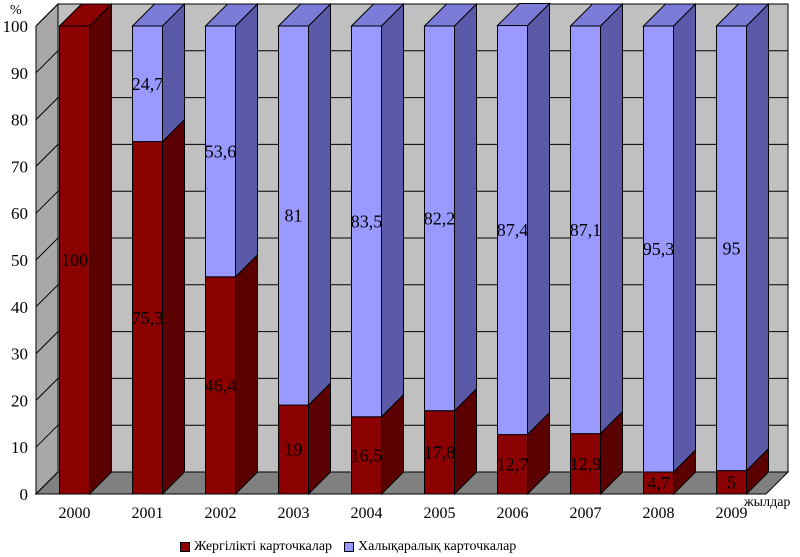 Image resolution: width=800 pixels, height=557 pixels. Describe the element at coordinates (19, 213) in the screenshot. I see `y-tick-label: 60` at that location.